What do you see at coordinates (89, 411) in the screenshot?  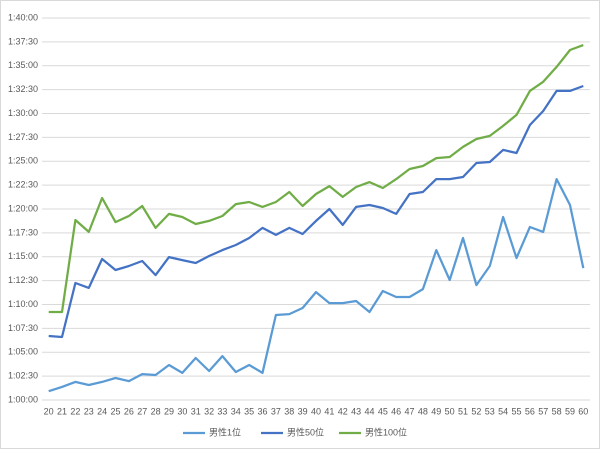 I see `x-tick-label: 23` at bounding box center [89, 411].